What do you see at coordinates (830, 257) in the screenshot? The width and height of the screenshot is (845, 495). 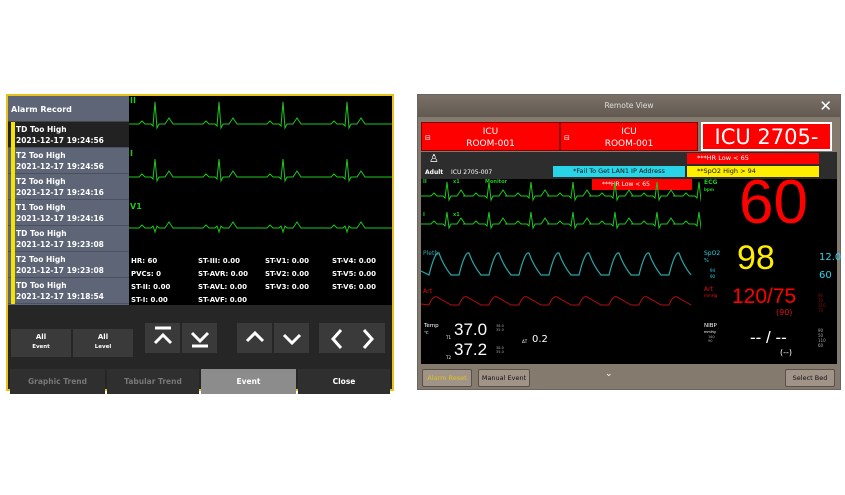 I see `pi-value: 12.0` at bounding box center [830, 257].